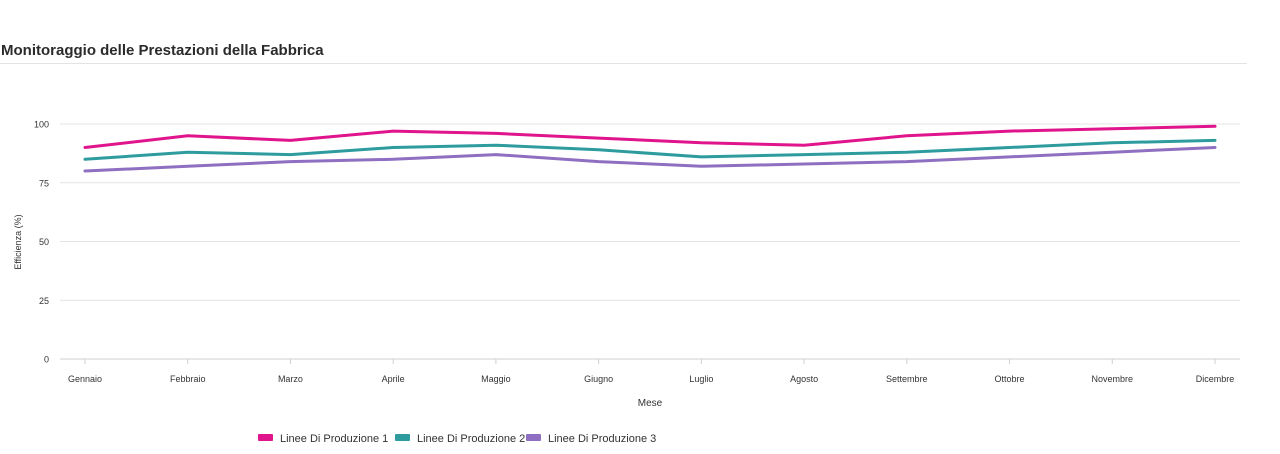  Describe the element at coordinates (496, 379) in the screenshot. I see `x-tick-label: Maggio` at that location.